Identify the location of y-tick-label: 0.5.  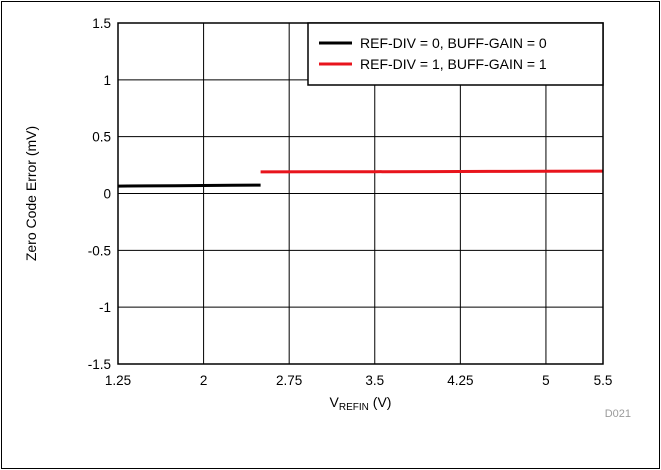
(101, 137).